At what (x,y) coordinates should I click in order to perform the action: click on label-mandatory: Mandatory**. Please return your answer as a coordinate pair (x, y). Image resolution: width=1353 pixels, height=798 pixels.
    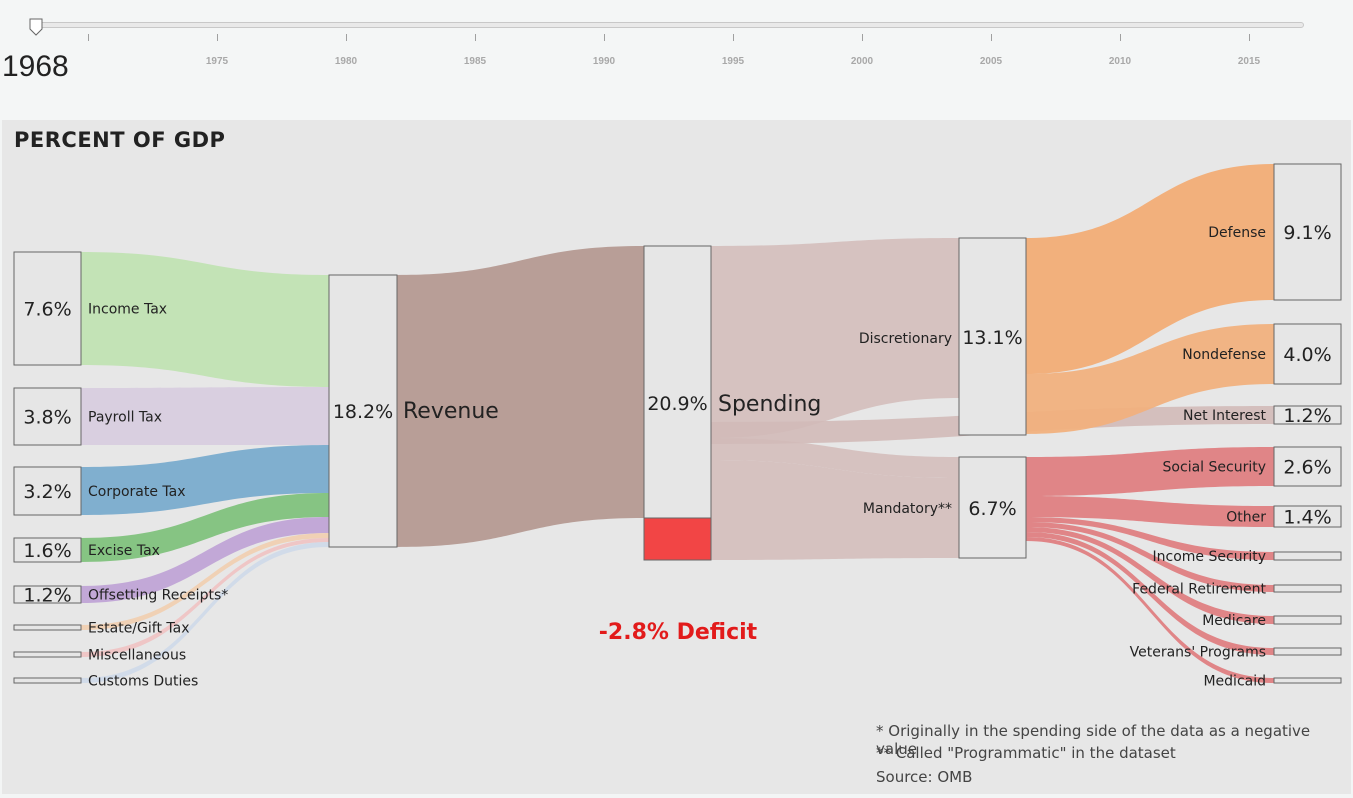
    Looking at the image, I should click on (907, 509).